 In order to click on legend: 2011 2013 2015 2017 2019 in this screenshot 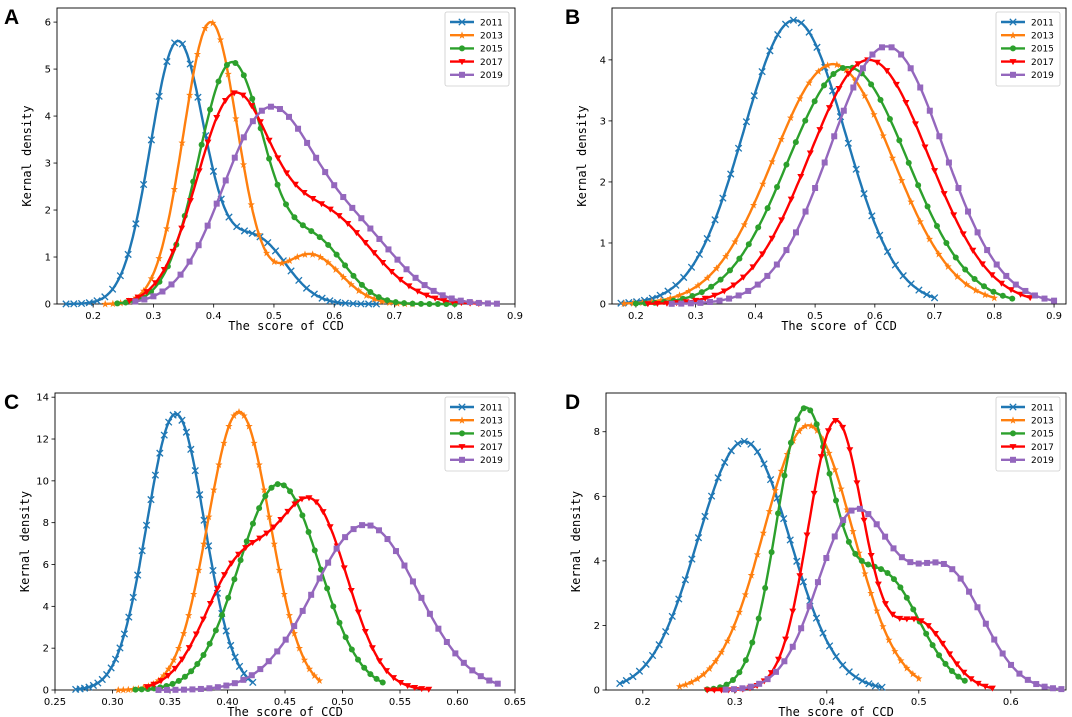, I will do `click(1028, 434)`.